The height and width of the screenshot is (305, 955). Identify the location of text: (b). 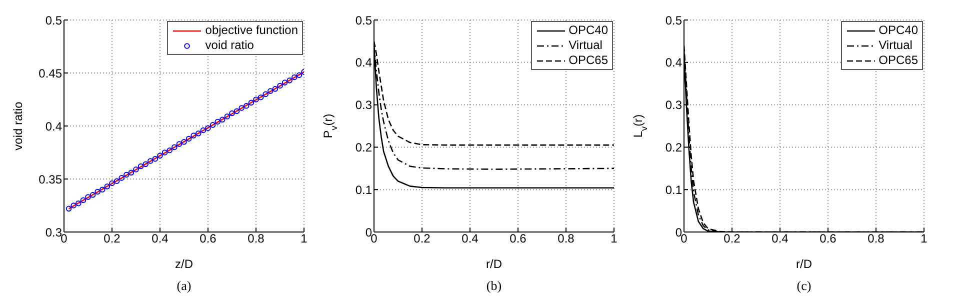
(494, 286).